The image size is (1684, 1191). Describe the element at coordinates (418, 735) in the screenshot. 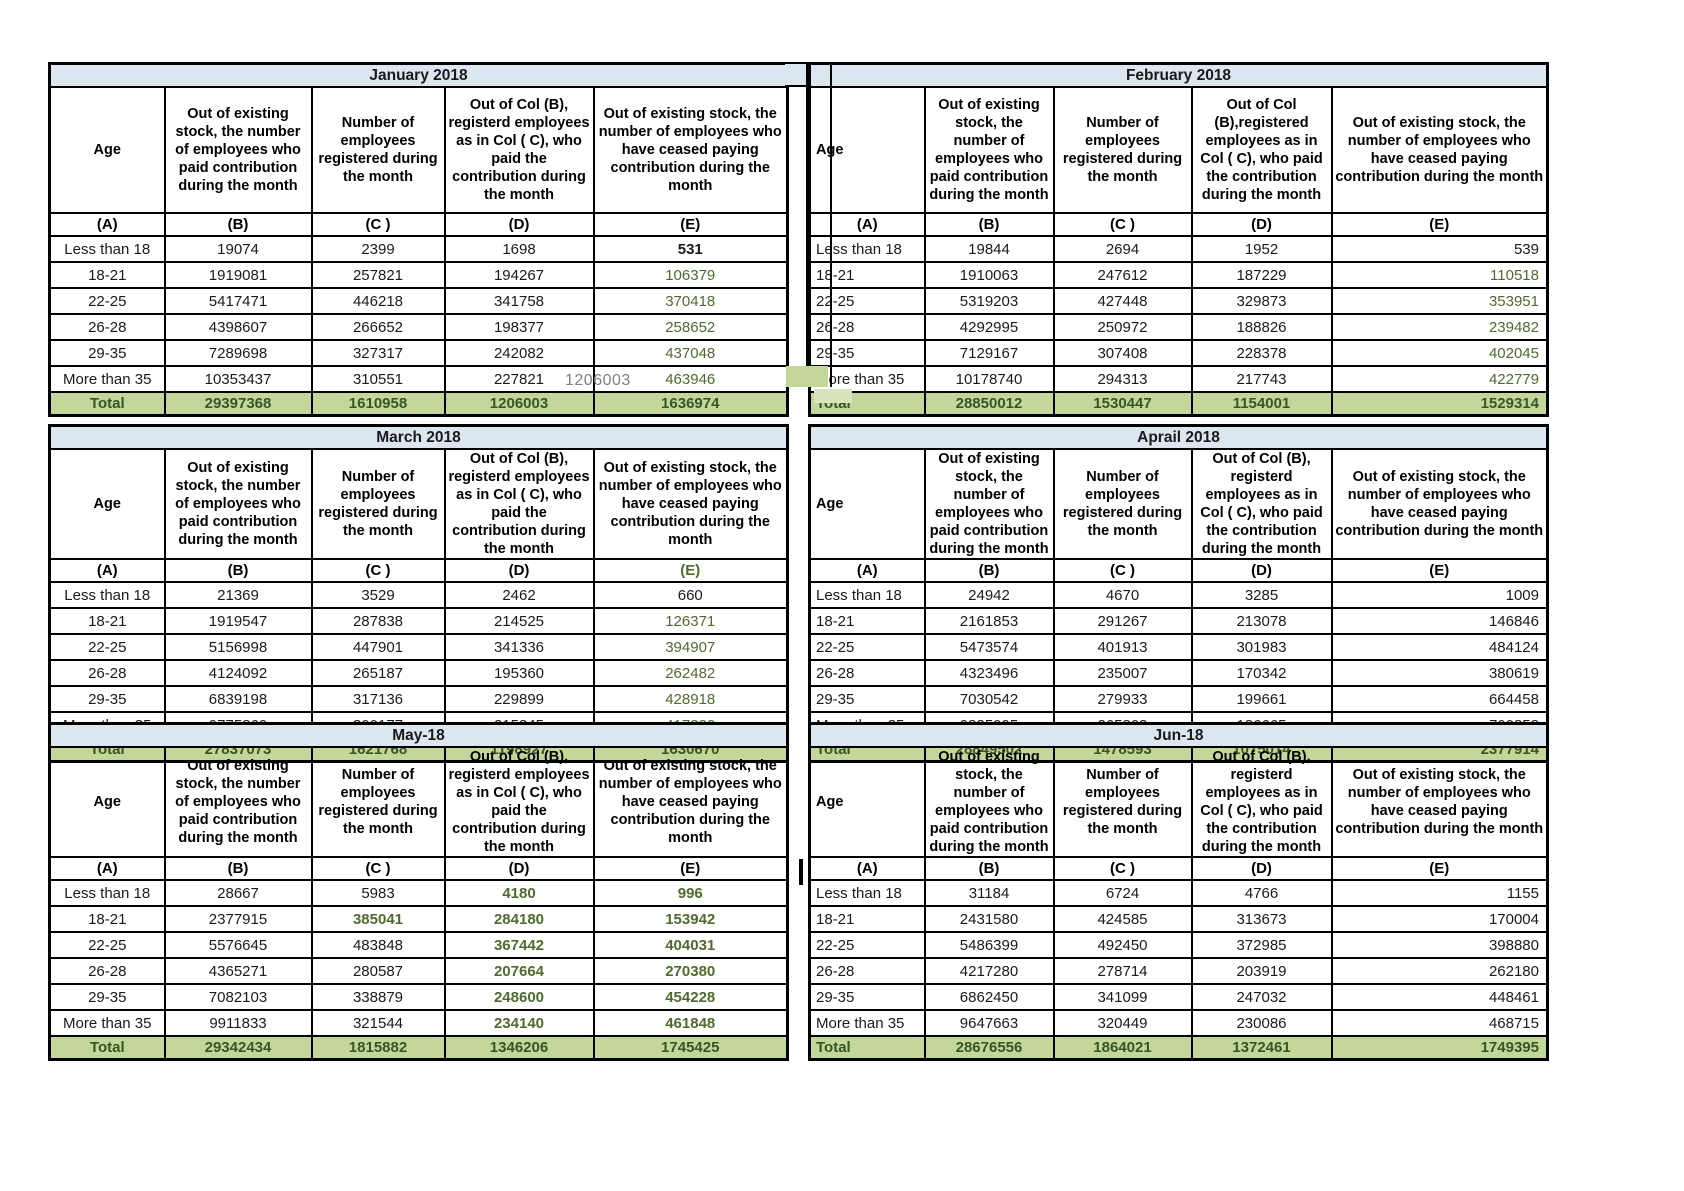

I see `table-title: May-18` at that location.